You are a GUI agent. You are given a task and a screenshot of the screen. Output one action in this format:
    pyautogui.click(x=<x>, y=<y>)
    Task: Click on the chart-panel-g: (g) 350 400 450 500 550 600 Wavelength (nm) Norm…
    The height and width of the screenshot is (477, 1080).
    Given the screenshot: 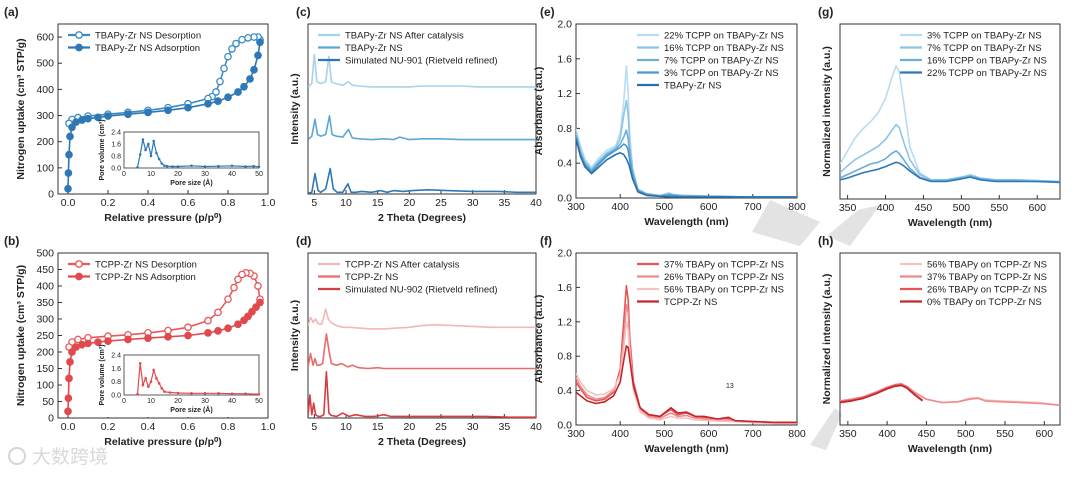 What is the action you would take?
    pyautogui.click(x=939, y=117)
    